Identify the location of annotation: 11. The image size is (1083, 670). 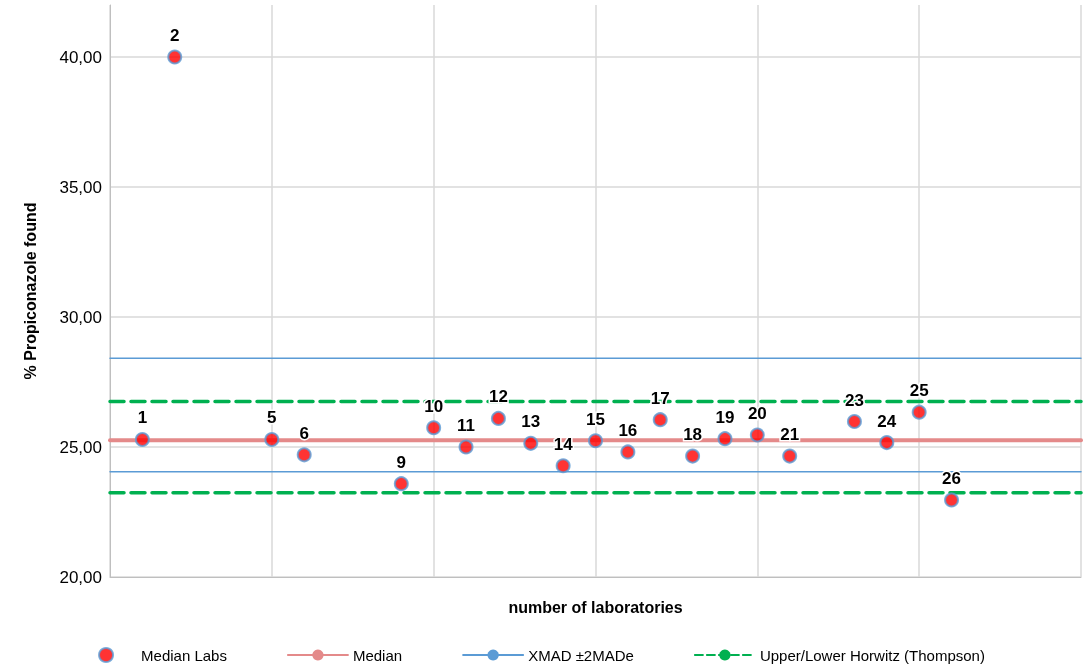
(466, 425).